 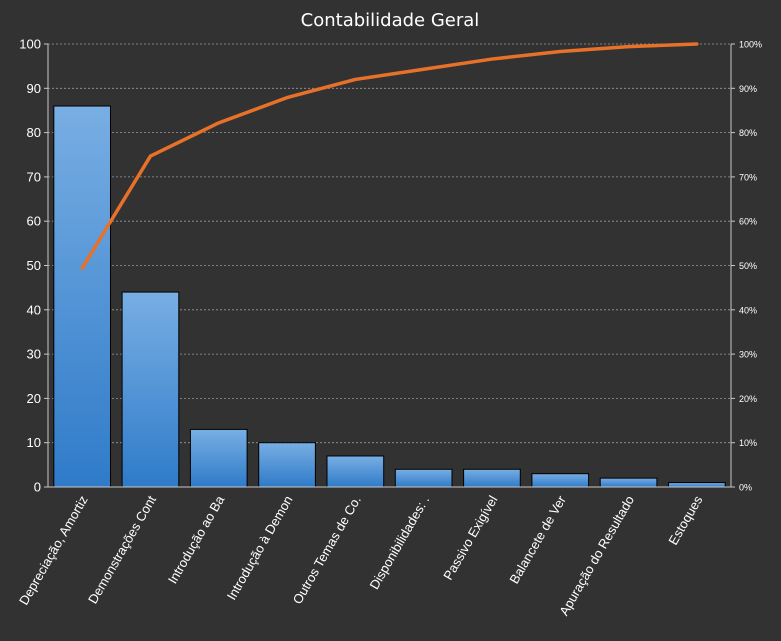 I want to click on y2-axis-ticks: 0% 10% 20% 30% 40% 50% 60% 70% 80% 90% 100%, so click(x=746, y=266).